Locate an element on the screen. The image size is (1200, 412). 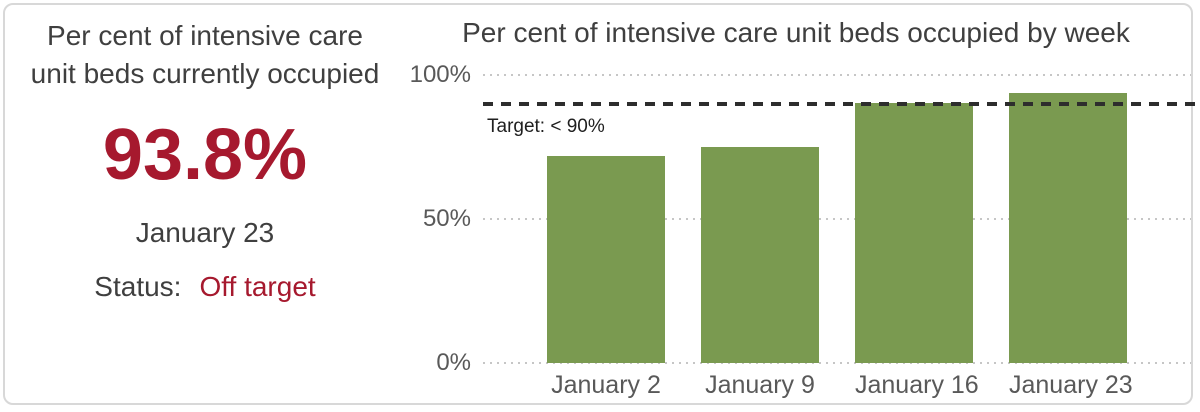
y-tick-label-0: 0% is located at coordinates (453, 362).